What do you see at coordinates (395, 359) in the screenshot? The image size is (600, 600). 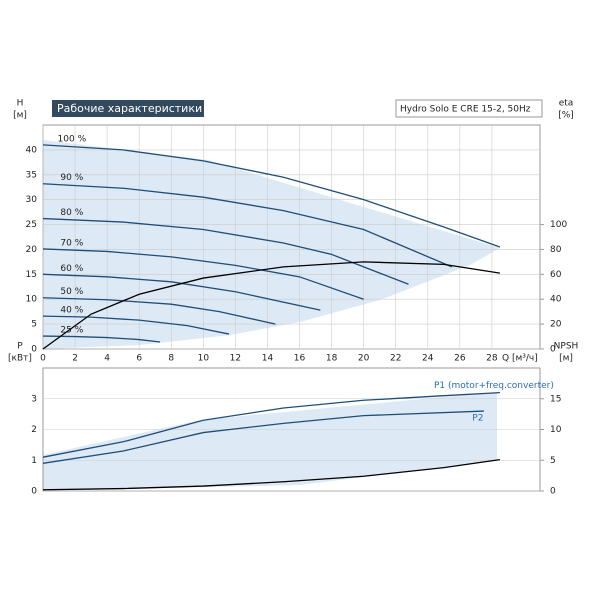 I see `x-tick-label: 22` at bounding box center [395, 359].